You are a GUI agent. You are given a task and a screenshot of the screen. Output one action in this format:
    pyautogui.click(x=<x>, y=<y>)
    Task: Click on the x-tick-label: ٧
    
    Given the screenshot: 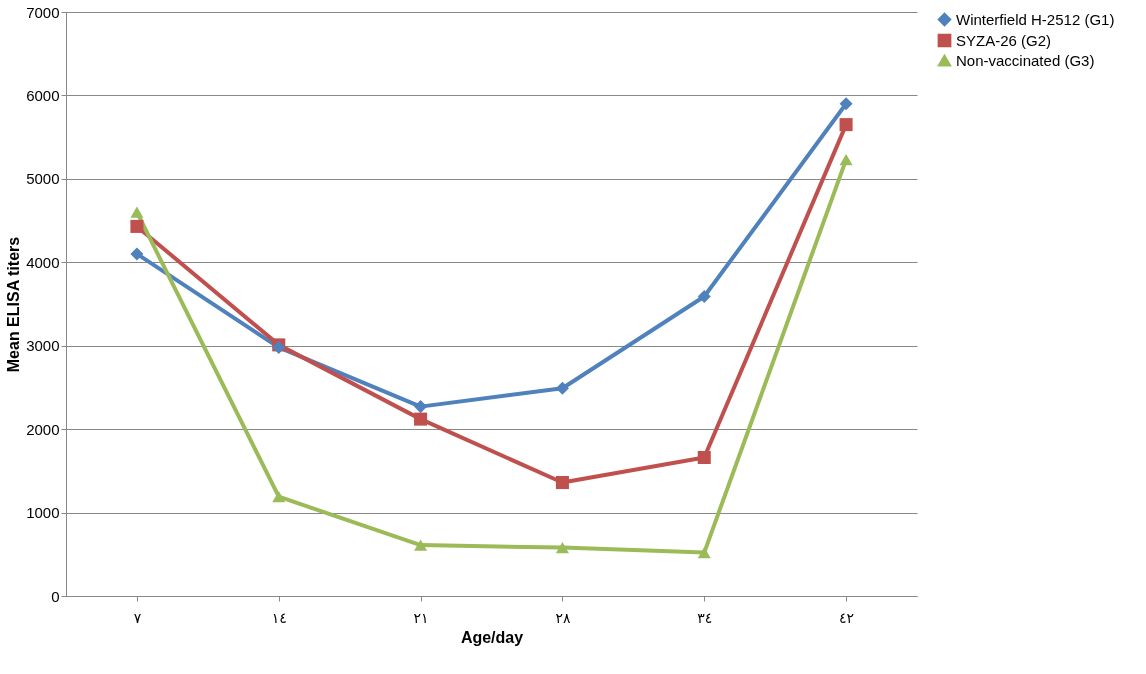 What is the action you would take?
    pyautogui.click(x=137, y=617)
    